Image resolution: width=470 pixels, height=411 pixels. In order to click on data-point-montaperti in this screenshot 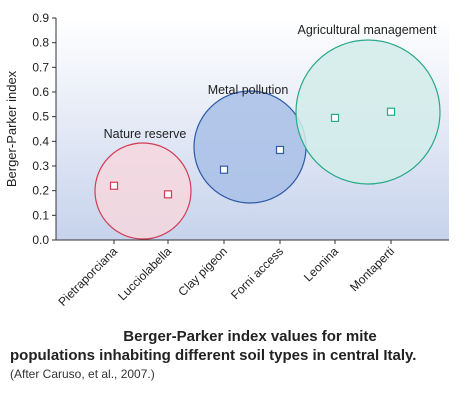, I will do `click(391, 111)`.